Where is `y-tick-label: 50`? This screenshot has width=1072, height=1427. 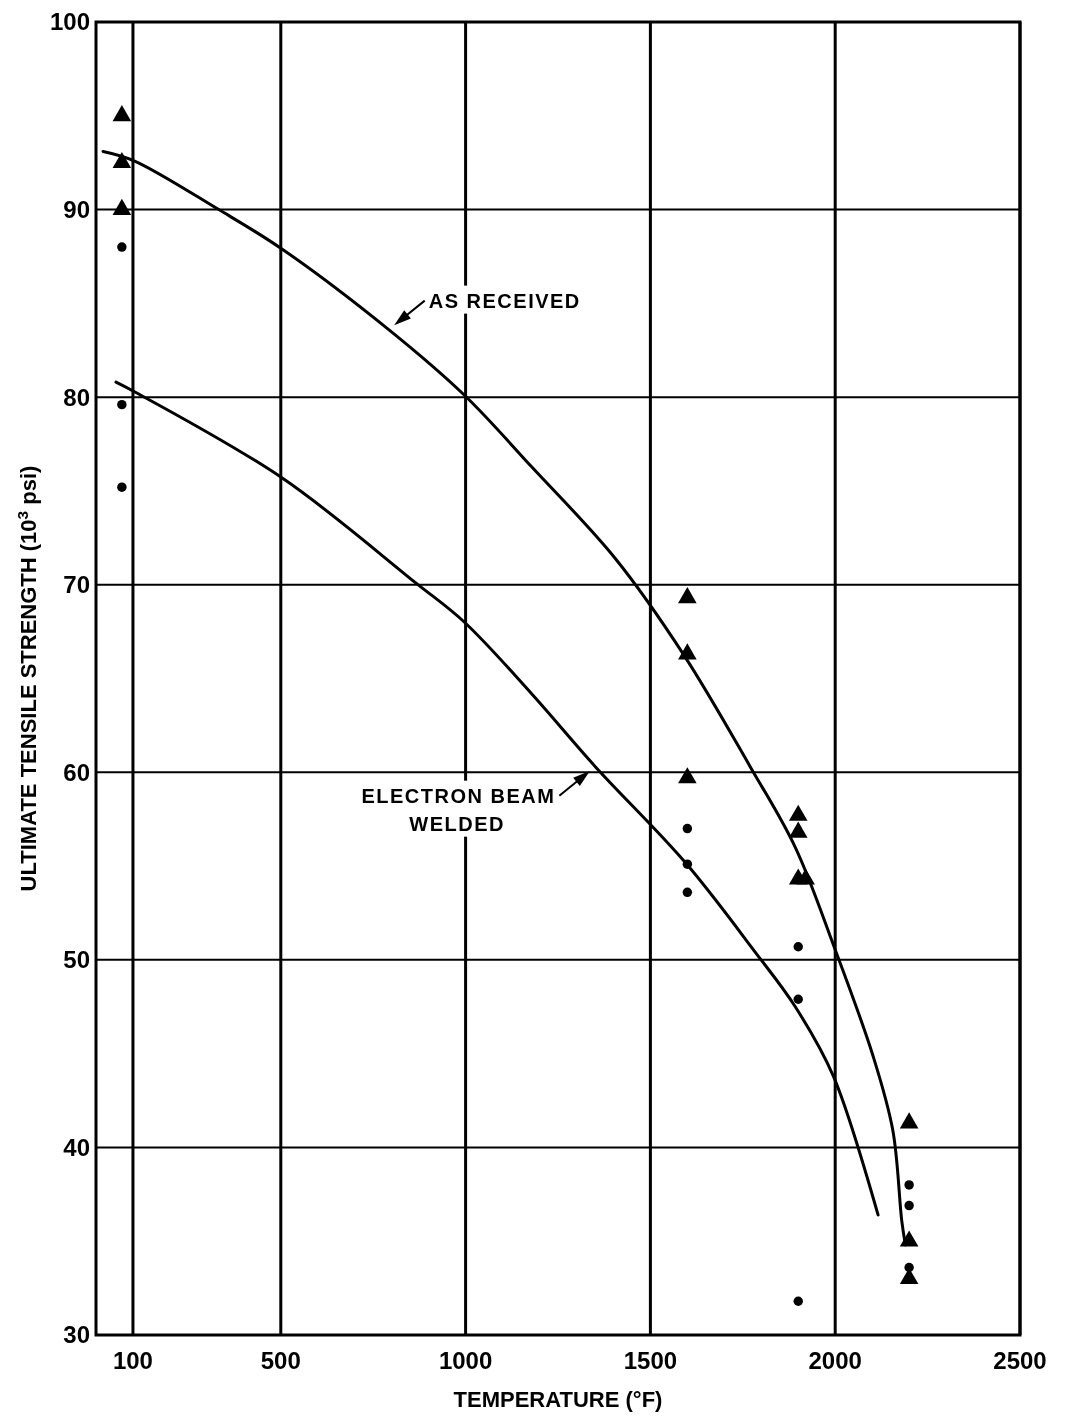 y-tick-label: 50 is located at coordinates (76, 960).